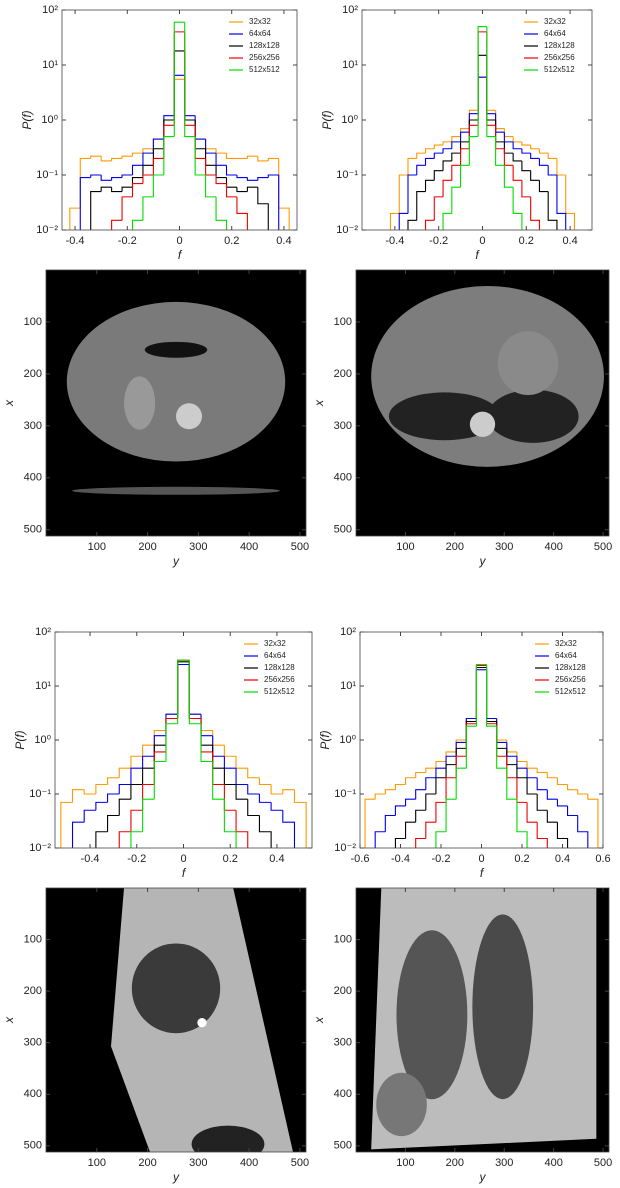 This screenshot has width=620, height=1188. I want to click on legend-label: 128x128, so click(559, 45).